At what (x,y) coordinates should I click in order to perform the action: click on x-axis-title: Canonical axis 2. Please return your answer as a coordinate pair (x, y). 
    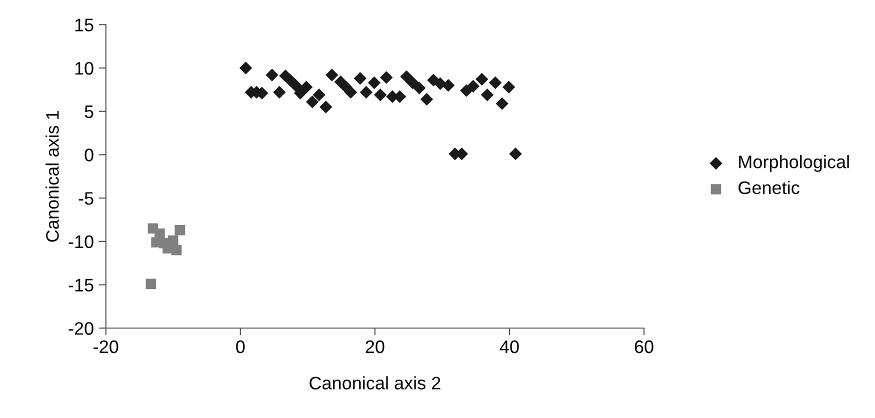
    Looking at the image, I should click on (375, 383).